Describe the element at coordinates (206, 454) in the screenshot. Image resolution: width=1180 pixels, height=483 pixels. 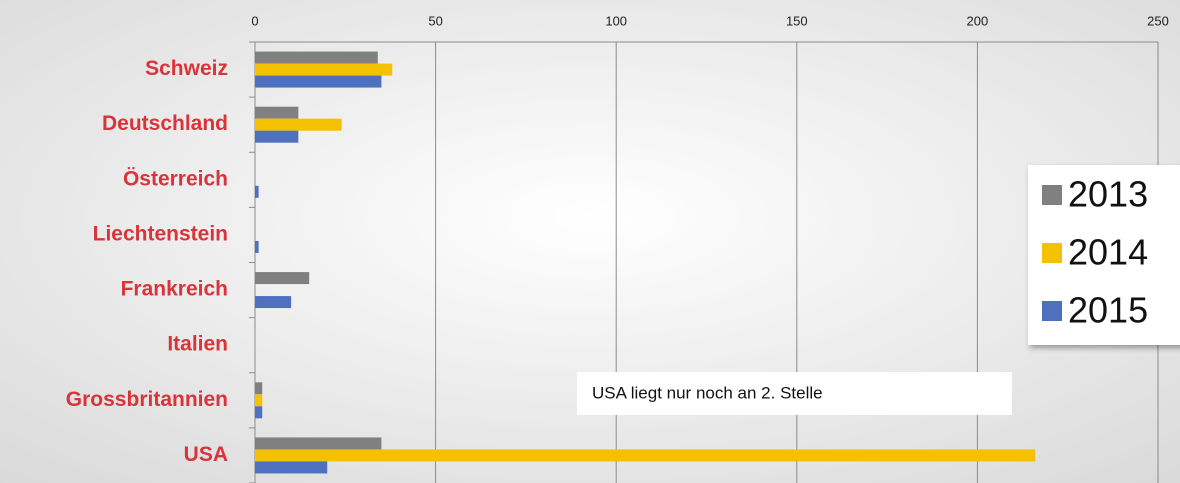
I see `y-tick-label: USA` at that location.